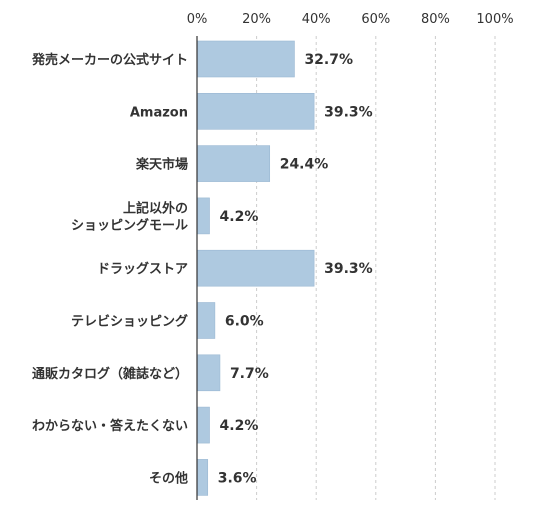 This screenshot has width=536, height=522. I want to click on x-tick-label: 40%, so click(316, 19).